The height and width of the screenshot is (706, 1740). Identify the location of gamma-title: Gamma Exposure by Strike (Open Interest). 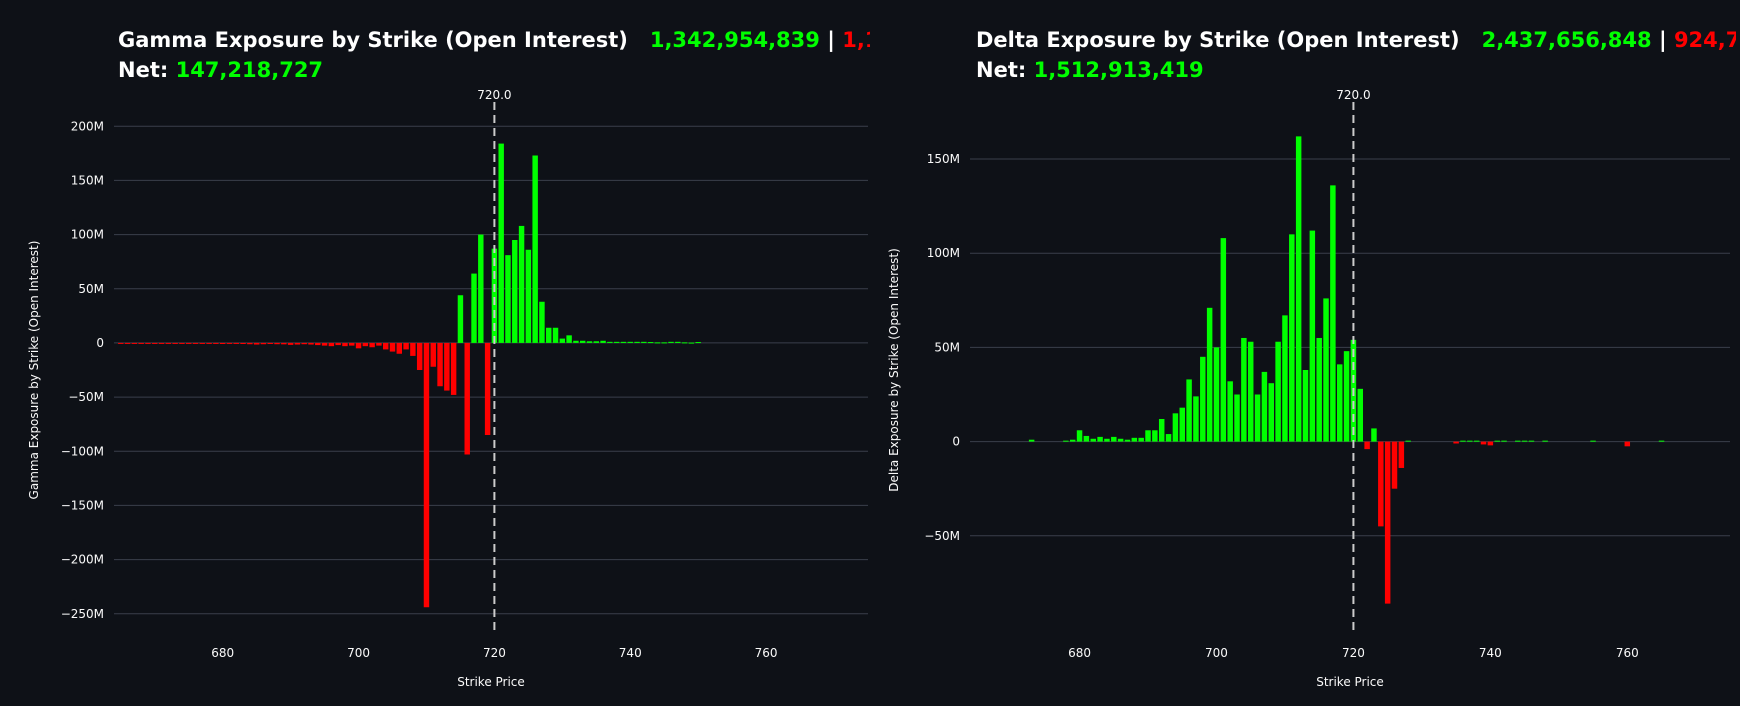
(373, 40).